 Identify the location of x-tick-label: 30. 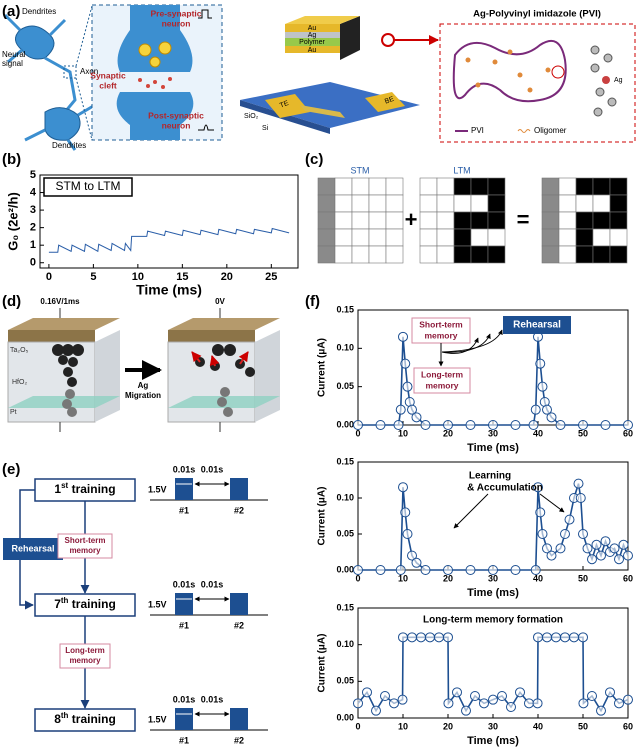
(493, 578).